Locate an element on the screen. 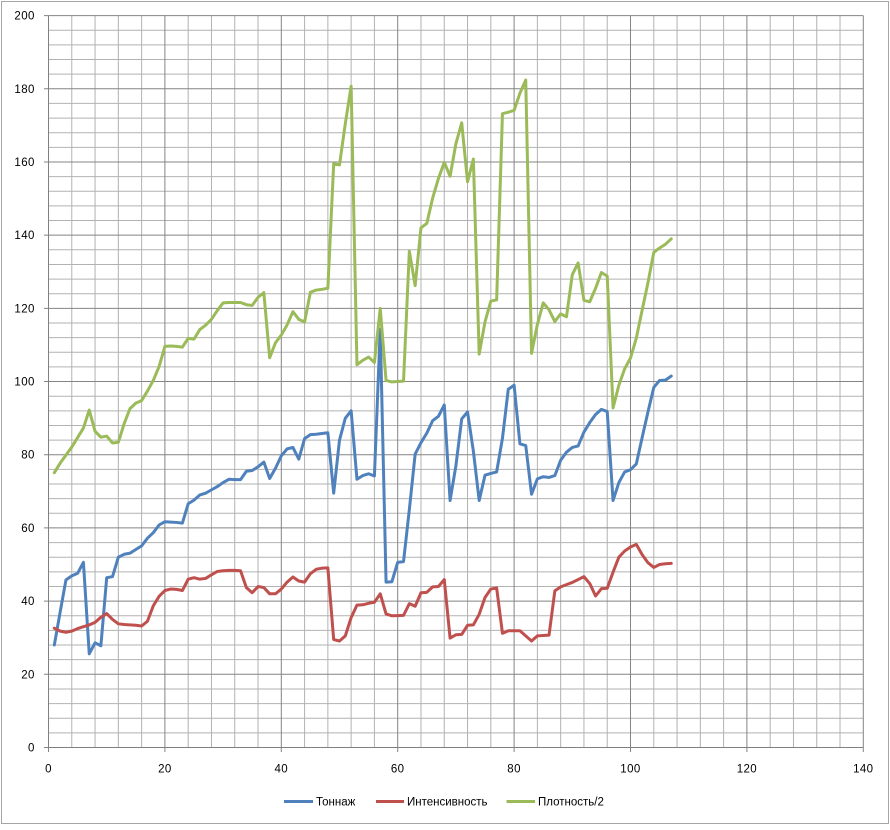  svg-text: Интенсивность is located at coordinates (447, 803).